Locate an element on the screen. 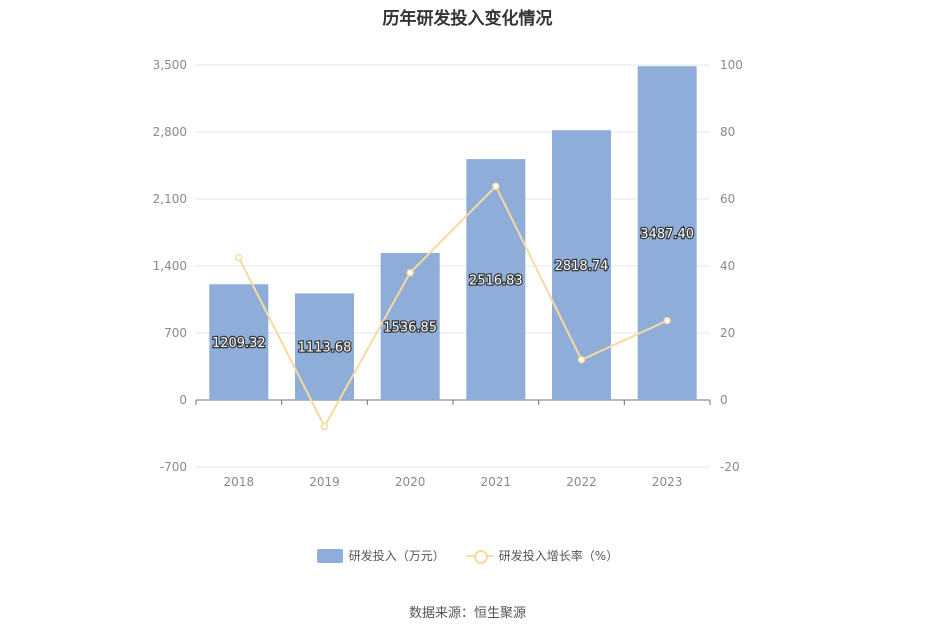 The image size is (935, 632). y-right-tick-label: 80 is located at coordinates (727, 132).